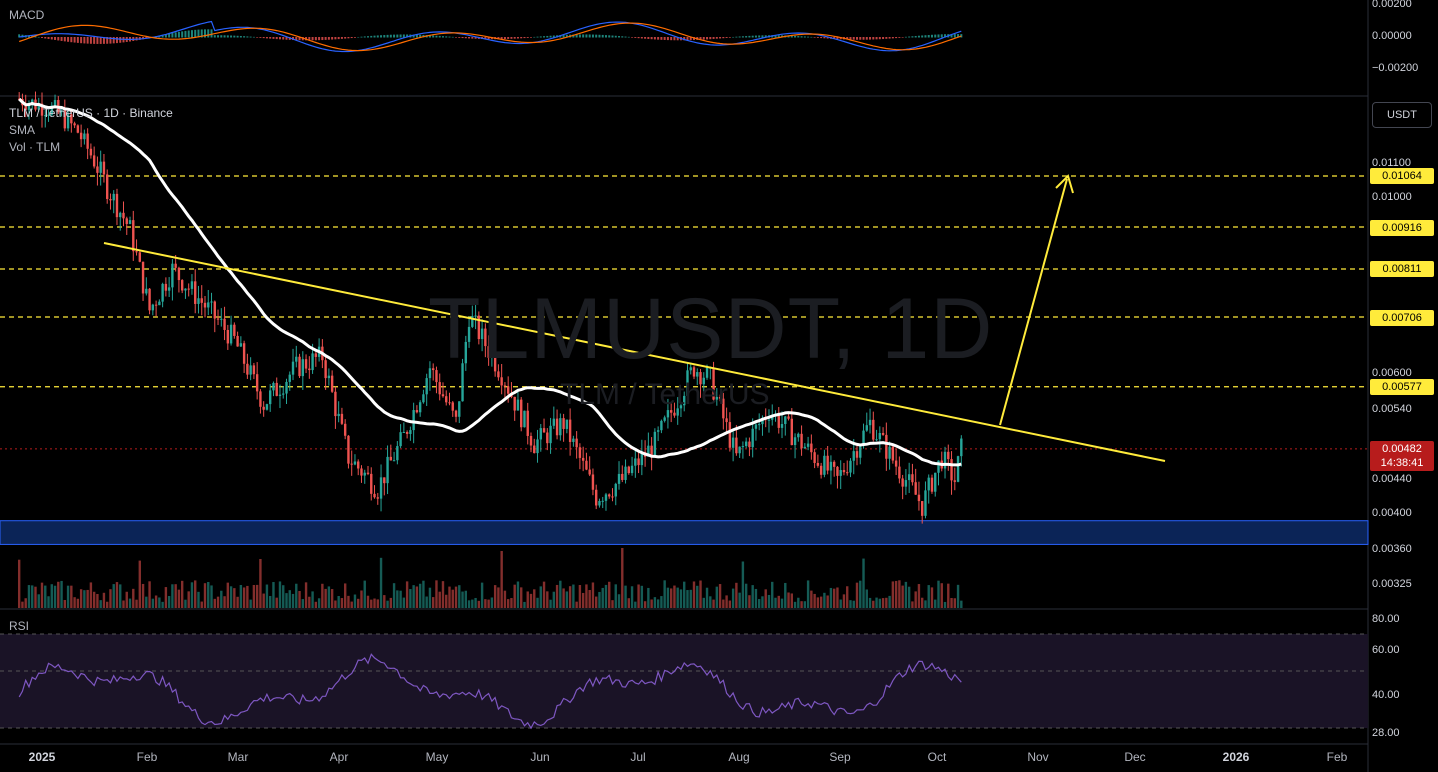  I want to click on time-tick: Dec, so click(1135, 757).